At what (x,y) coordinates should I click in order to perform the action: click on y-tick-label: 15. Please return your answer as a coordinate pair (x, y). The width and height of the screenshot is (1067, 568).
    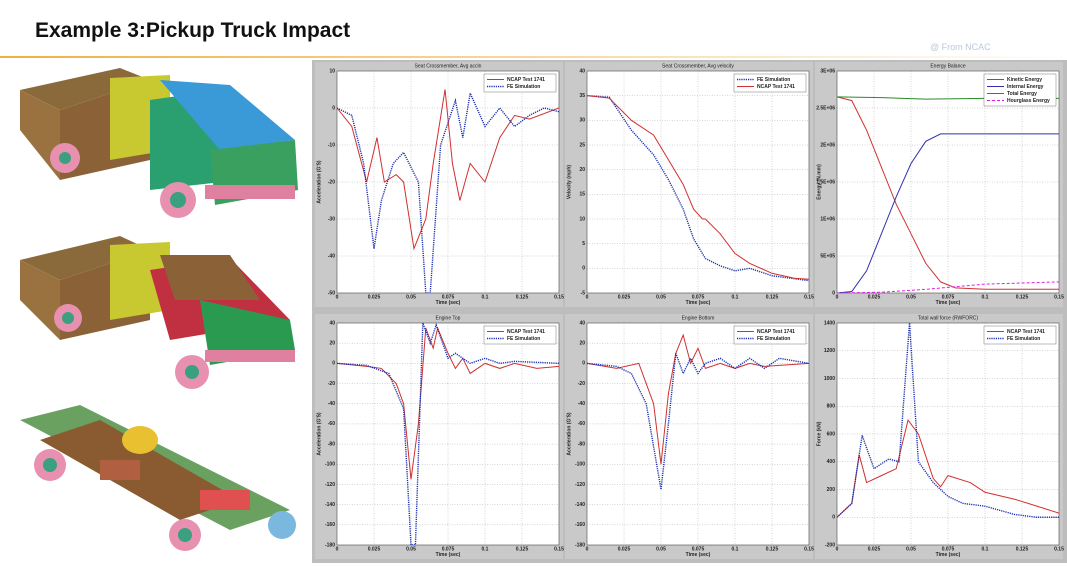
    Looking at the image, I should click on (582, 195).